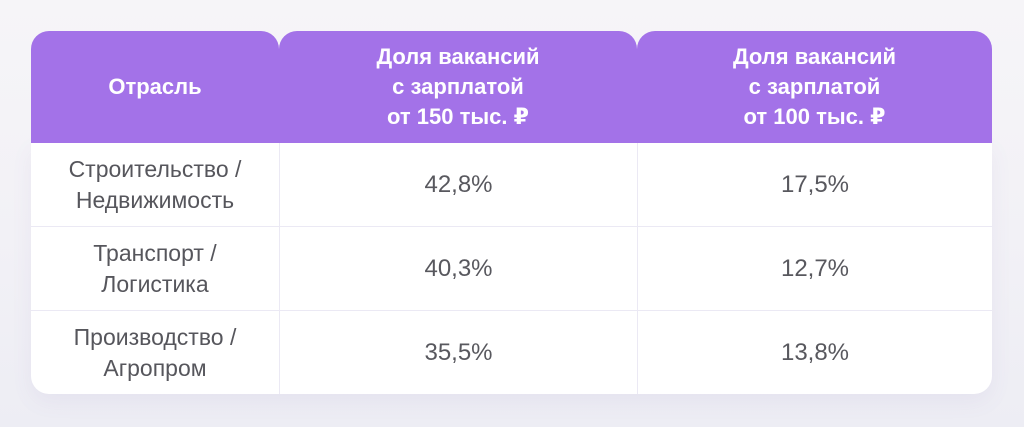 This screenshot has height=427, width=1024. Describe the element at coordinates (155, 268) in the screenshot. I see `cell-industry: Транспорт / Логистика` at that location.